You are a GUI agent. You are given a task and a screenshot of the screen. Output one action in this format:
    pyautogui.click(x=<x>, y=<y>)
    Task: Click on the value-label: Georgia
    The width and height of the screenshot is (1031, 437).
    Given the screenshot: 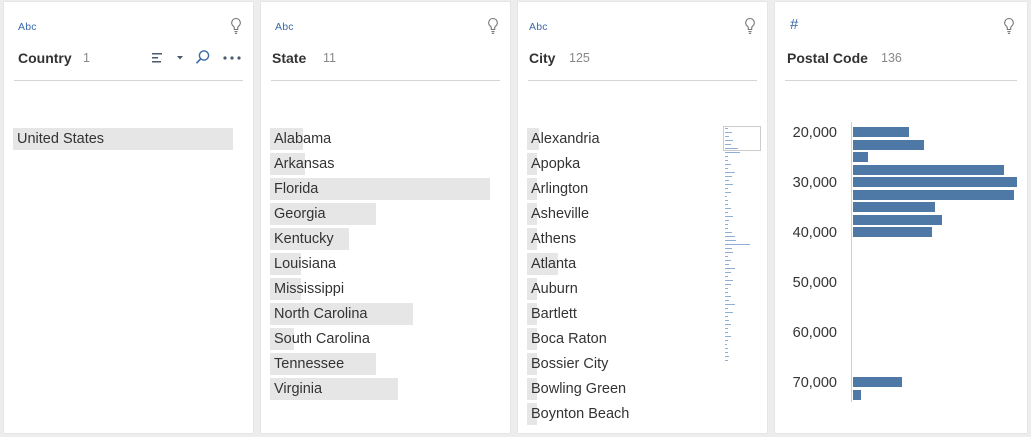 What is the action you would take?
    pyautogui.click(x=300, y=214)
    